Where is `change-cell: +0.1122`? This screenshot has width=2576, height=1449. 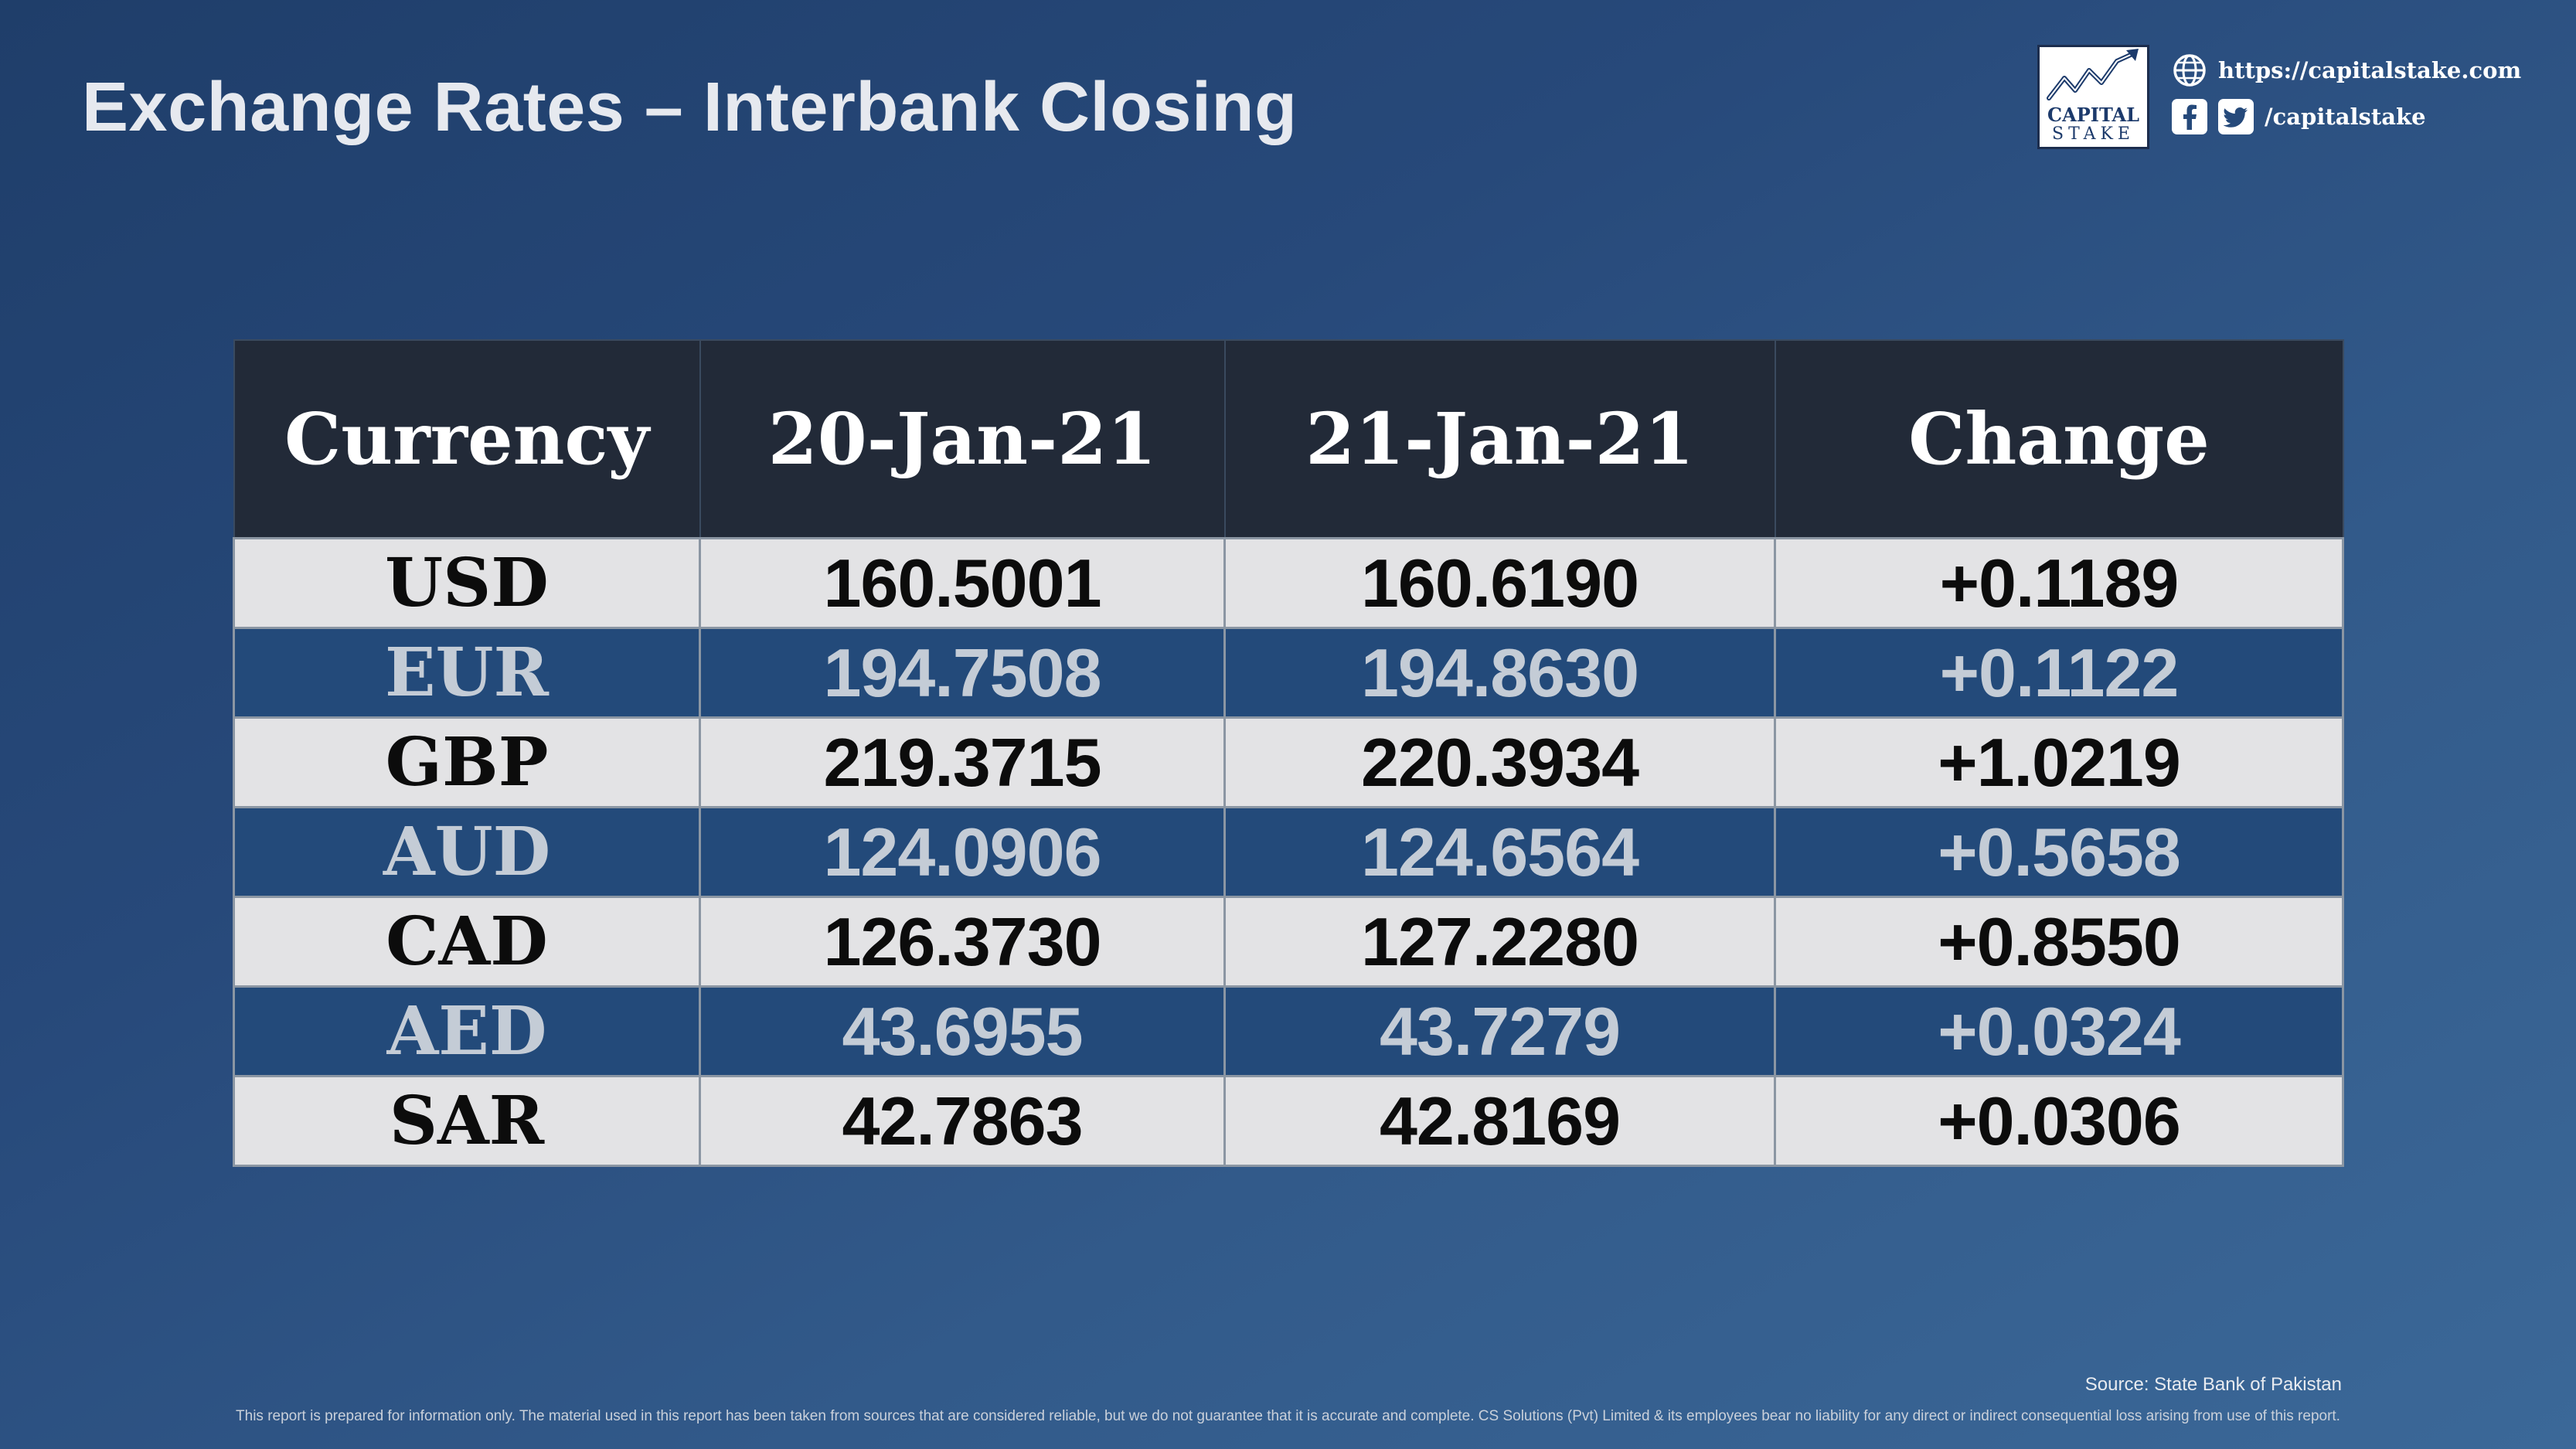 change-cell: +0.1122 is located at coordinates (2059, 673).